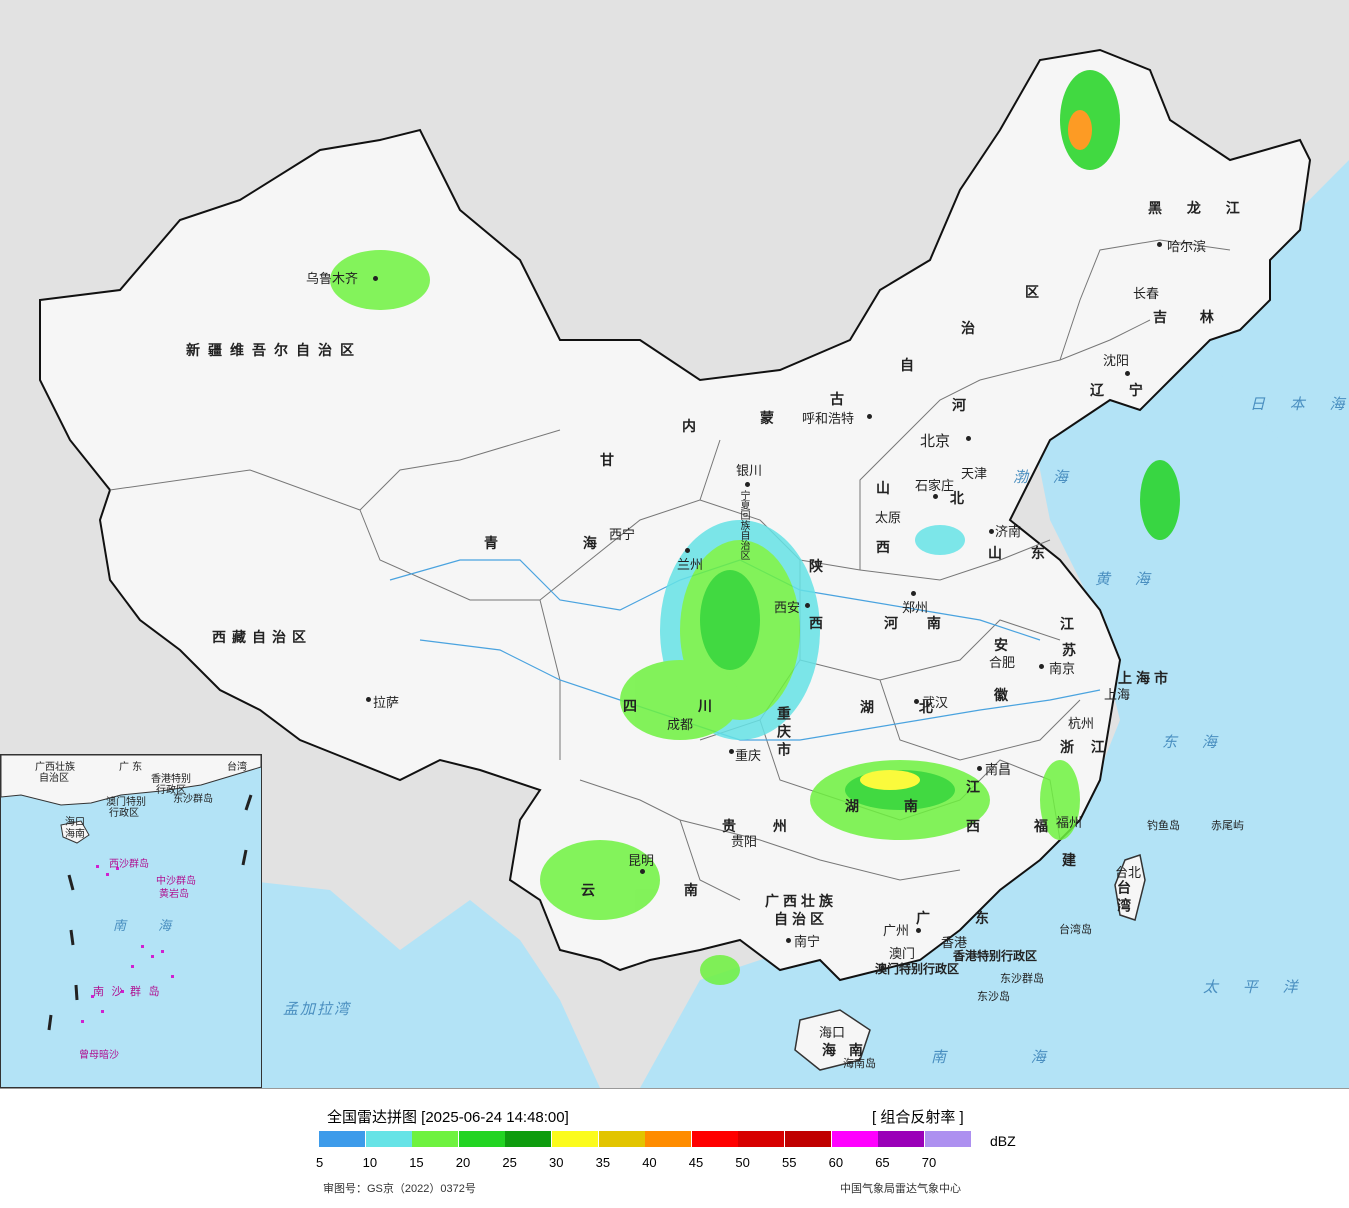 This screenshot has height=1208, width=1349. I want to click on inset-label: 西沙群岛, so click(129, 864).